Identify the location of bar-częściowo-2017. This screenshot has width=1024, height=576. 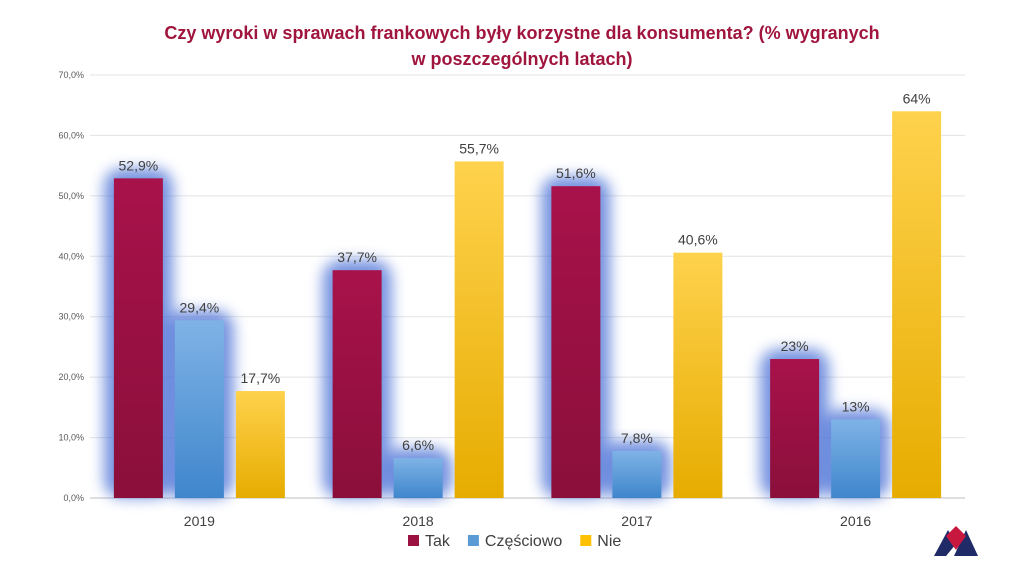
(637, 474).